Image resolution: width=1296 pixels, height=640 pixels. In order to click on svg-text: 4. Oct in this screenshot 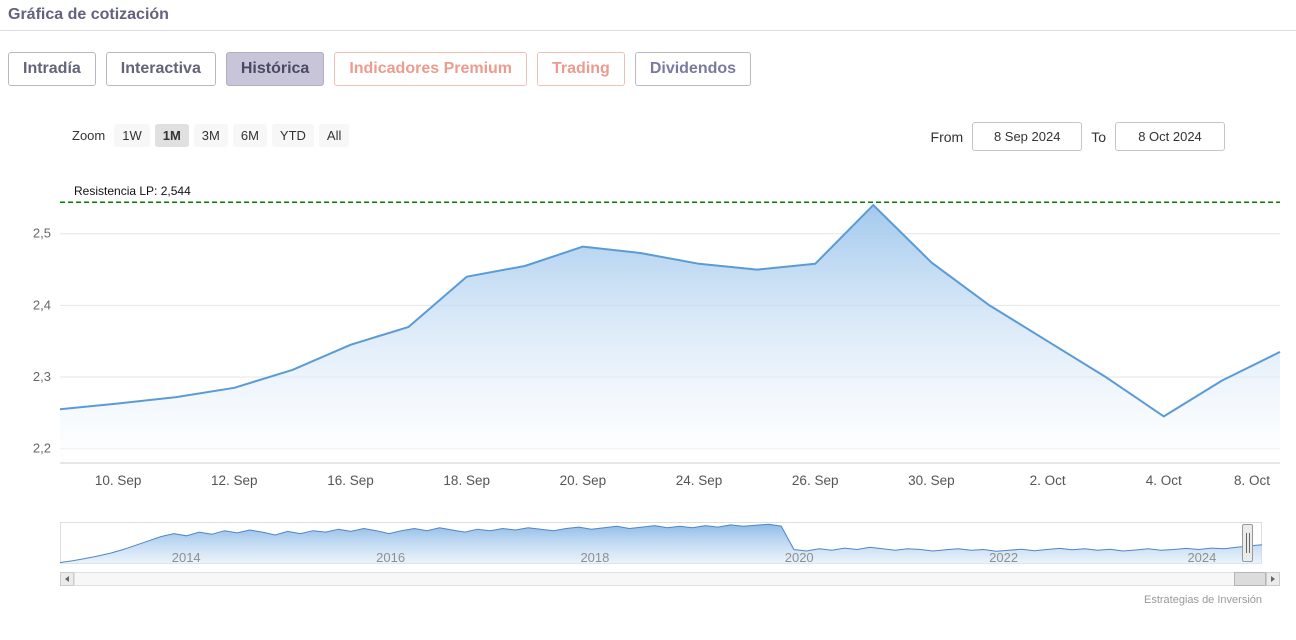, I will do `click(1164, 480)`.